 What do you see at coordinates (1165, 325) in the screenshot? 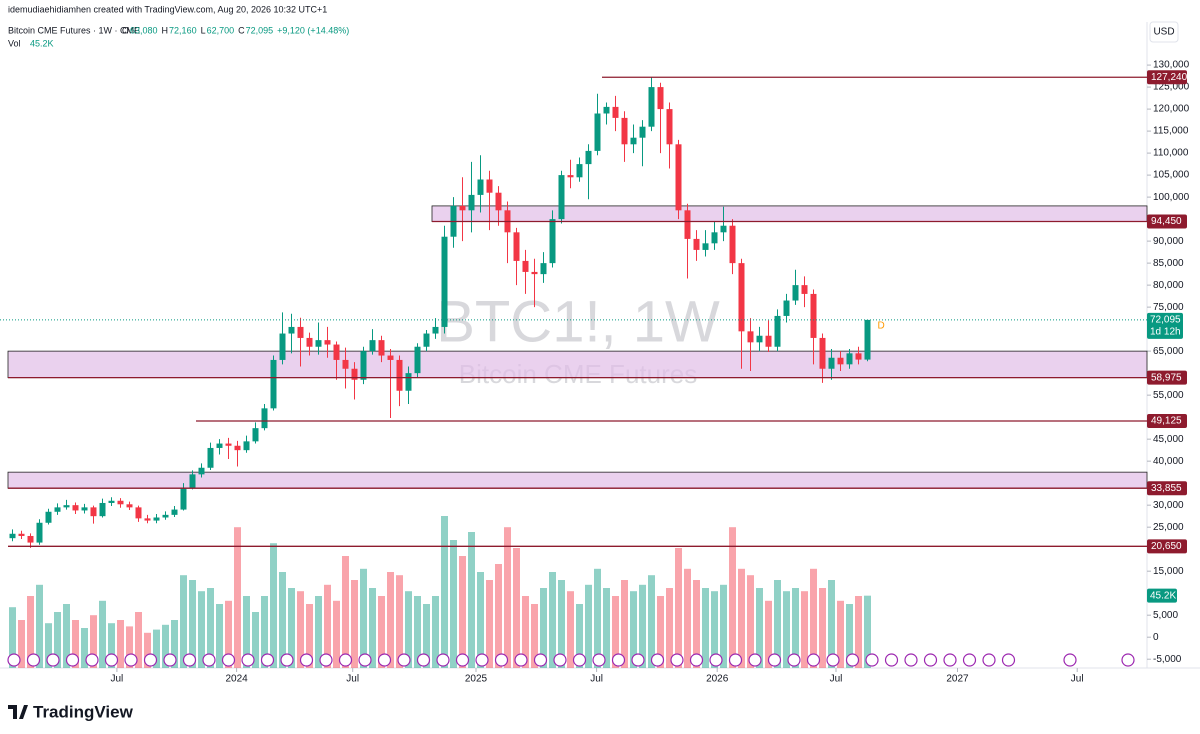
I see `last-price-tag` at bounding box center [1165, 325].